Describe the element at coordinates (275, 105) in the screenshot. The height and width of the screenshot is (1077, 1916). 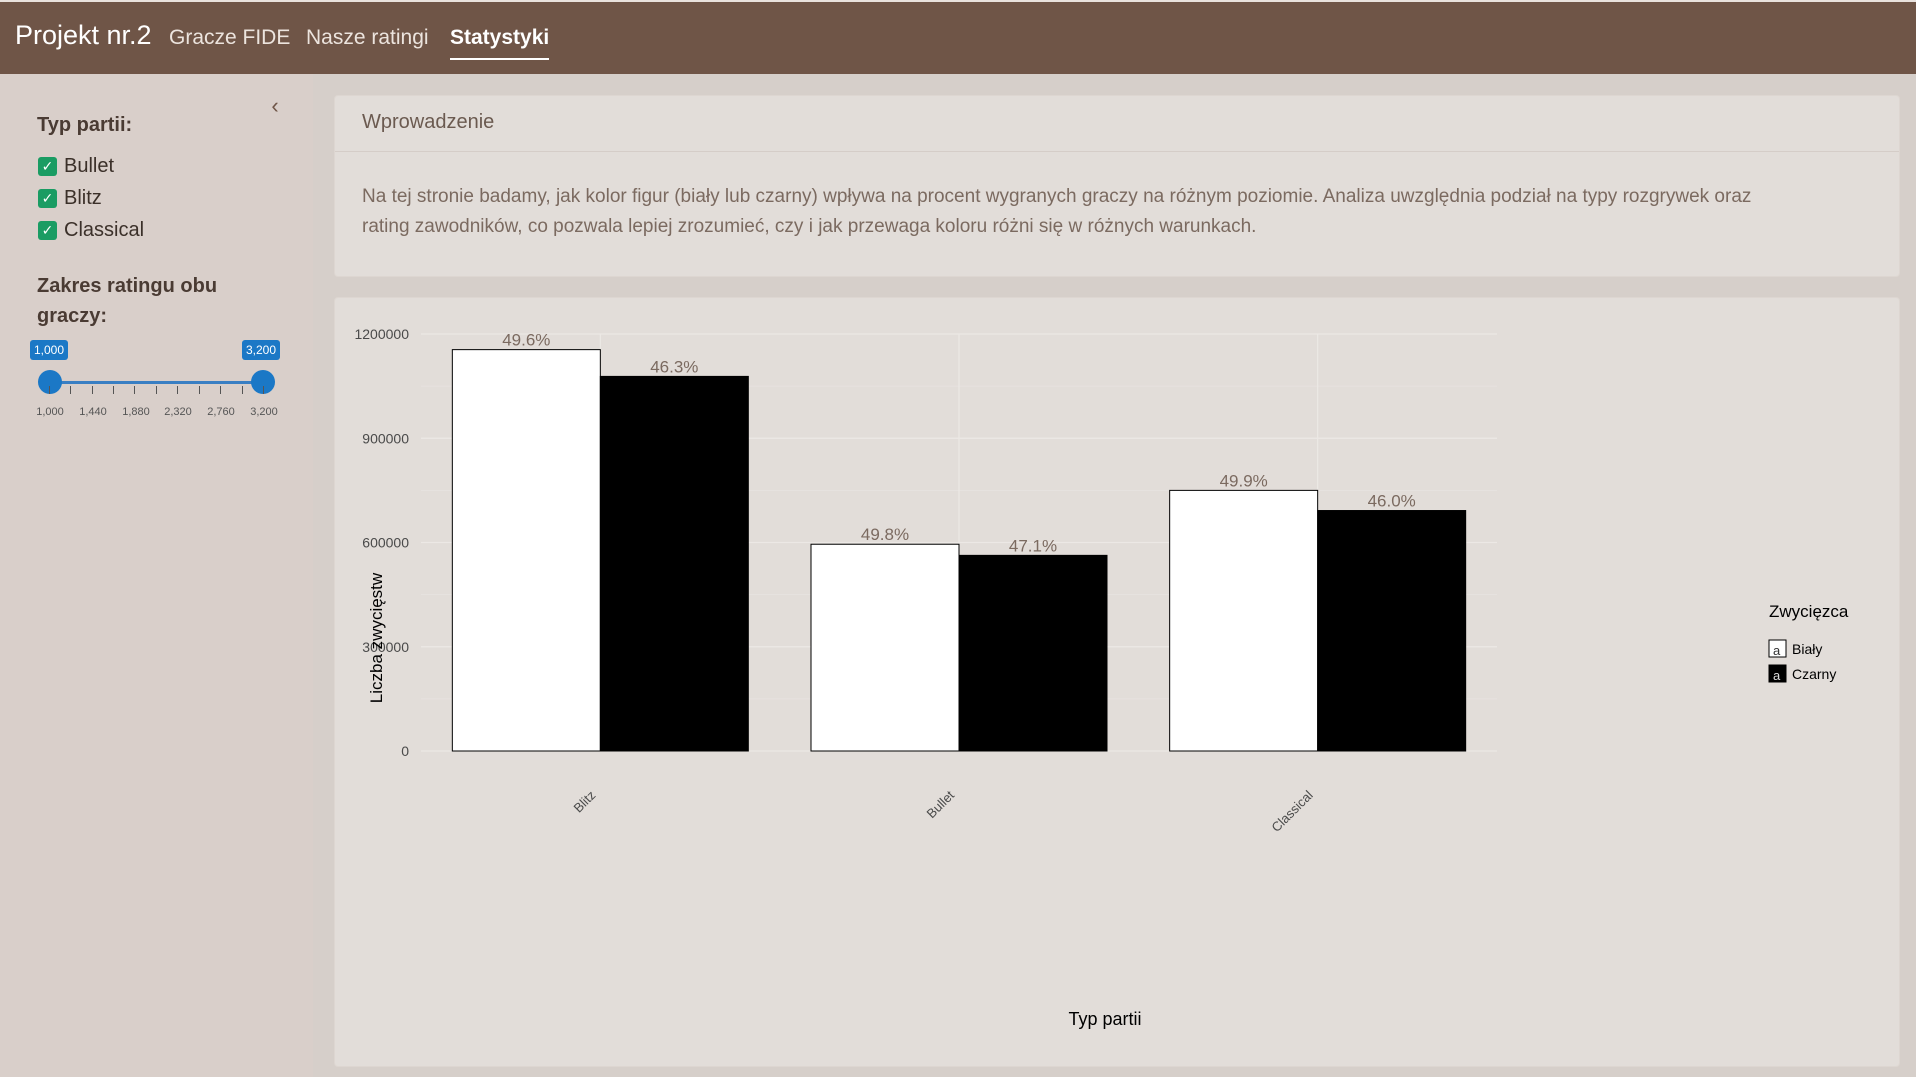
I see `chevron-left-icon: ‹` at that location.